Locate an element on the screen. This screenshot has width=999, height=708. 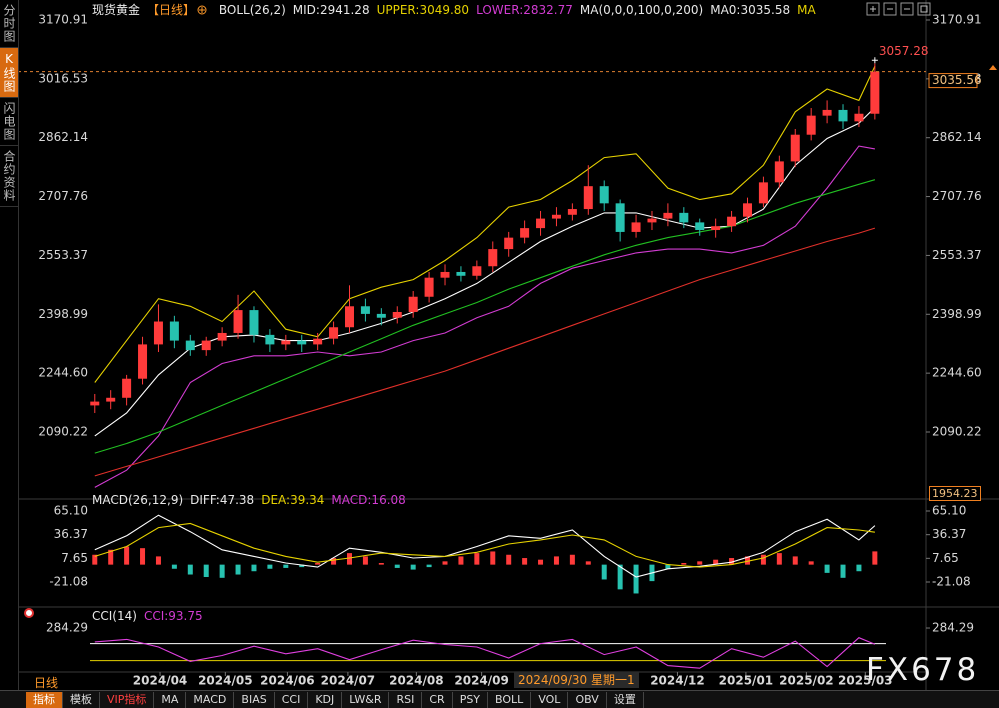
cursor-price: 1954.23 is located at coordinates (955, 493).